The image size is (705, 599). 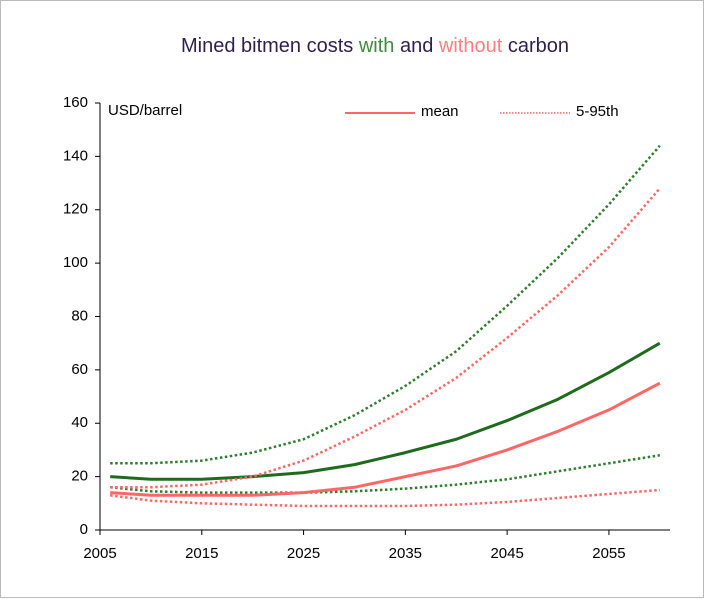 What do you see at coordinates (84, 529) in the screenshot?
I see `y-tick-label: 0` at bounding box center [84, 529].